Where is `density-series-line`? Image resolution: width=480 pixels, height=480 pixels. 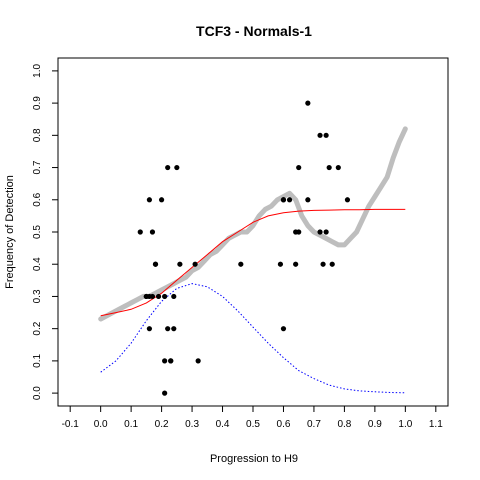 density-series-line is located at coordinates (253, 338).